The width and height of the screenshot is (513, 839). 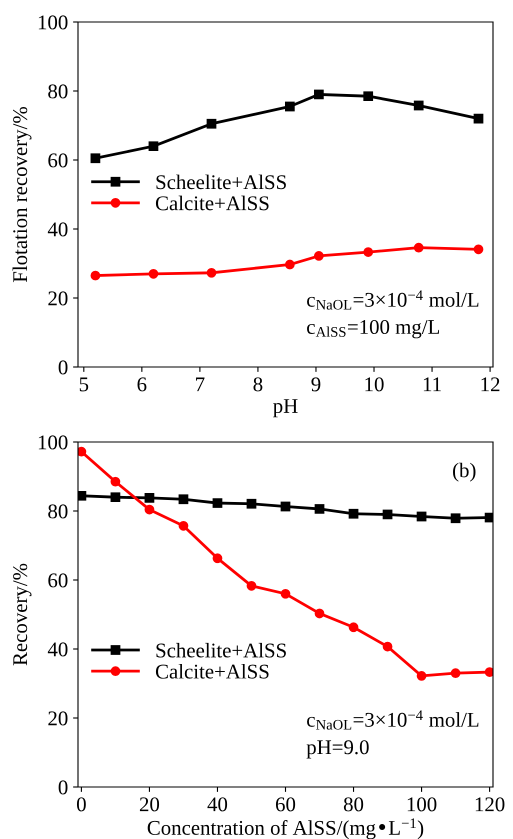 I want to click on y-axis-title: Flotation recovery/%, so click(x=22, y=194).